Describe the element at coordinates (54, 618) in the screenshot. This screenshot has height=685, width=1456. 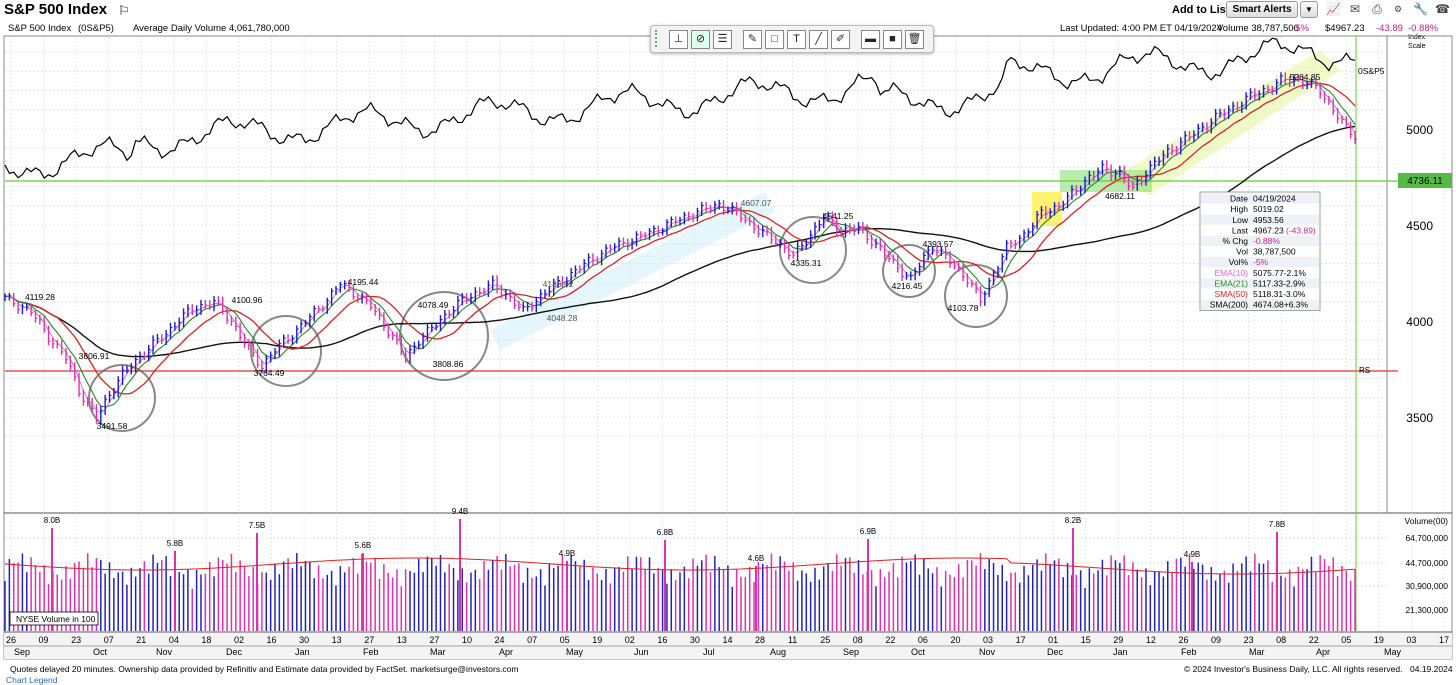
I see `volume-legend-box` at that location.